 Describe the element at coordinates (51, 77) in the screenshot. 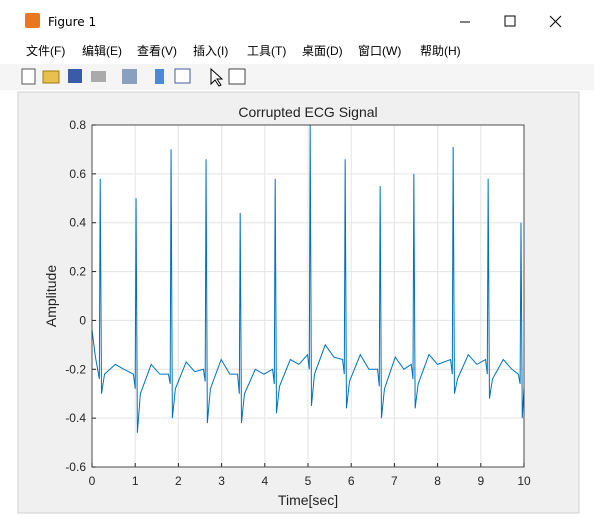

I see `open-icon` at that location.